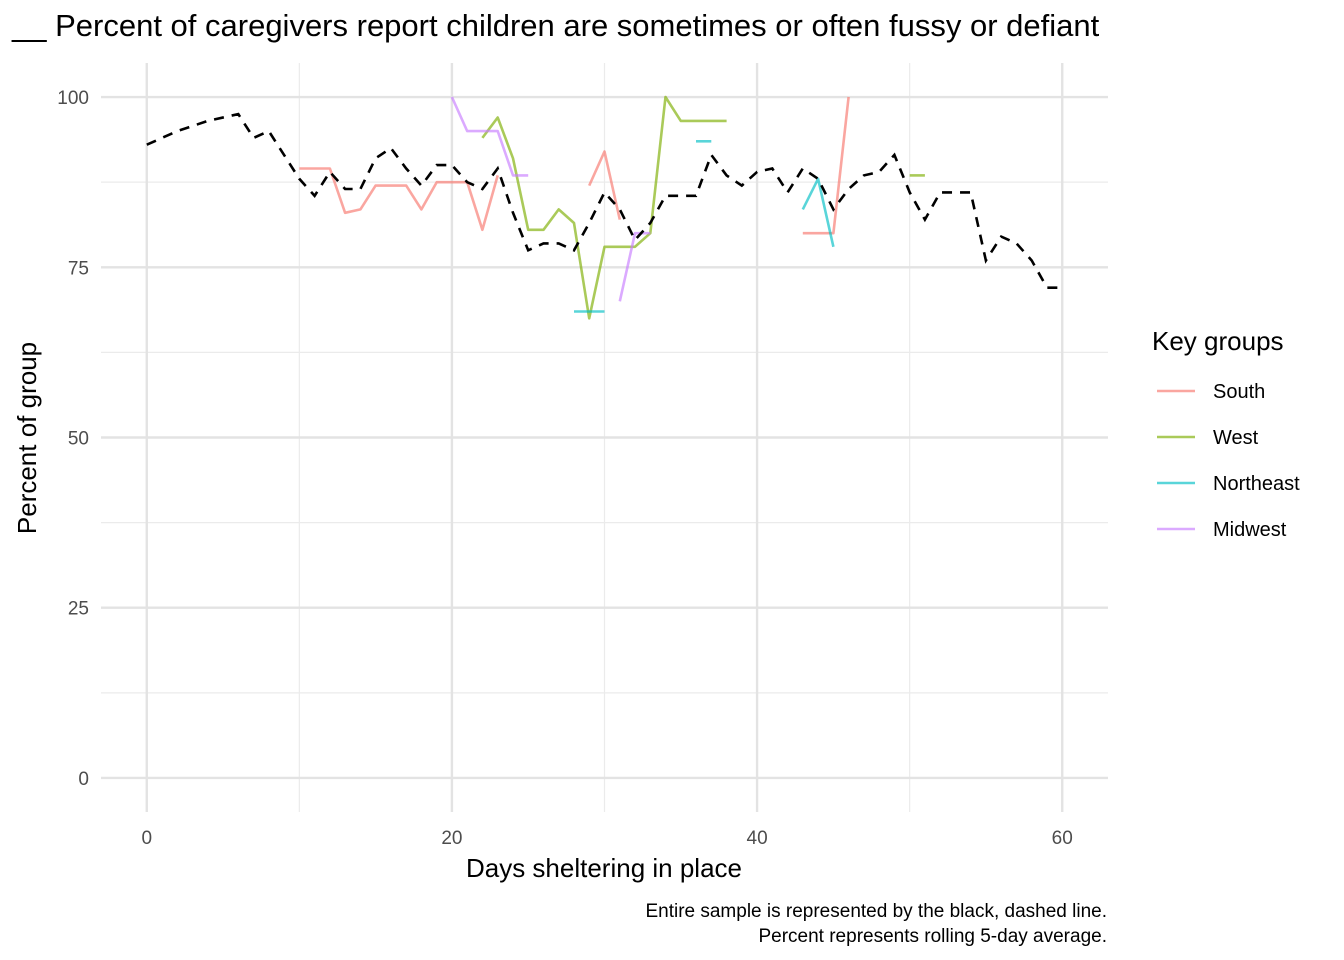 Image resolution: width=1344 pixels, height=960 pixels. What do you see at coordinates (78, 268) in the screenshot?
I see `y-tick-label: 75` at bounding box center [78, 268].